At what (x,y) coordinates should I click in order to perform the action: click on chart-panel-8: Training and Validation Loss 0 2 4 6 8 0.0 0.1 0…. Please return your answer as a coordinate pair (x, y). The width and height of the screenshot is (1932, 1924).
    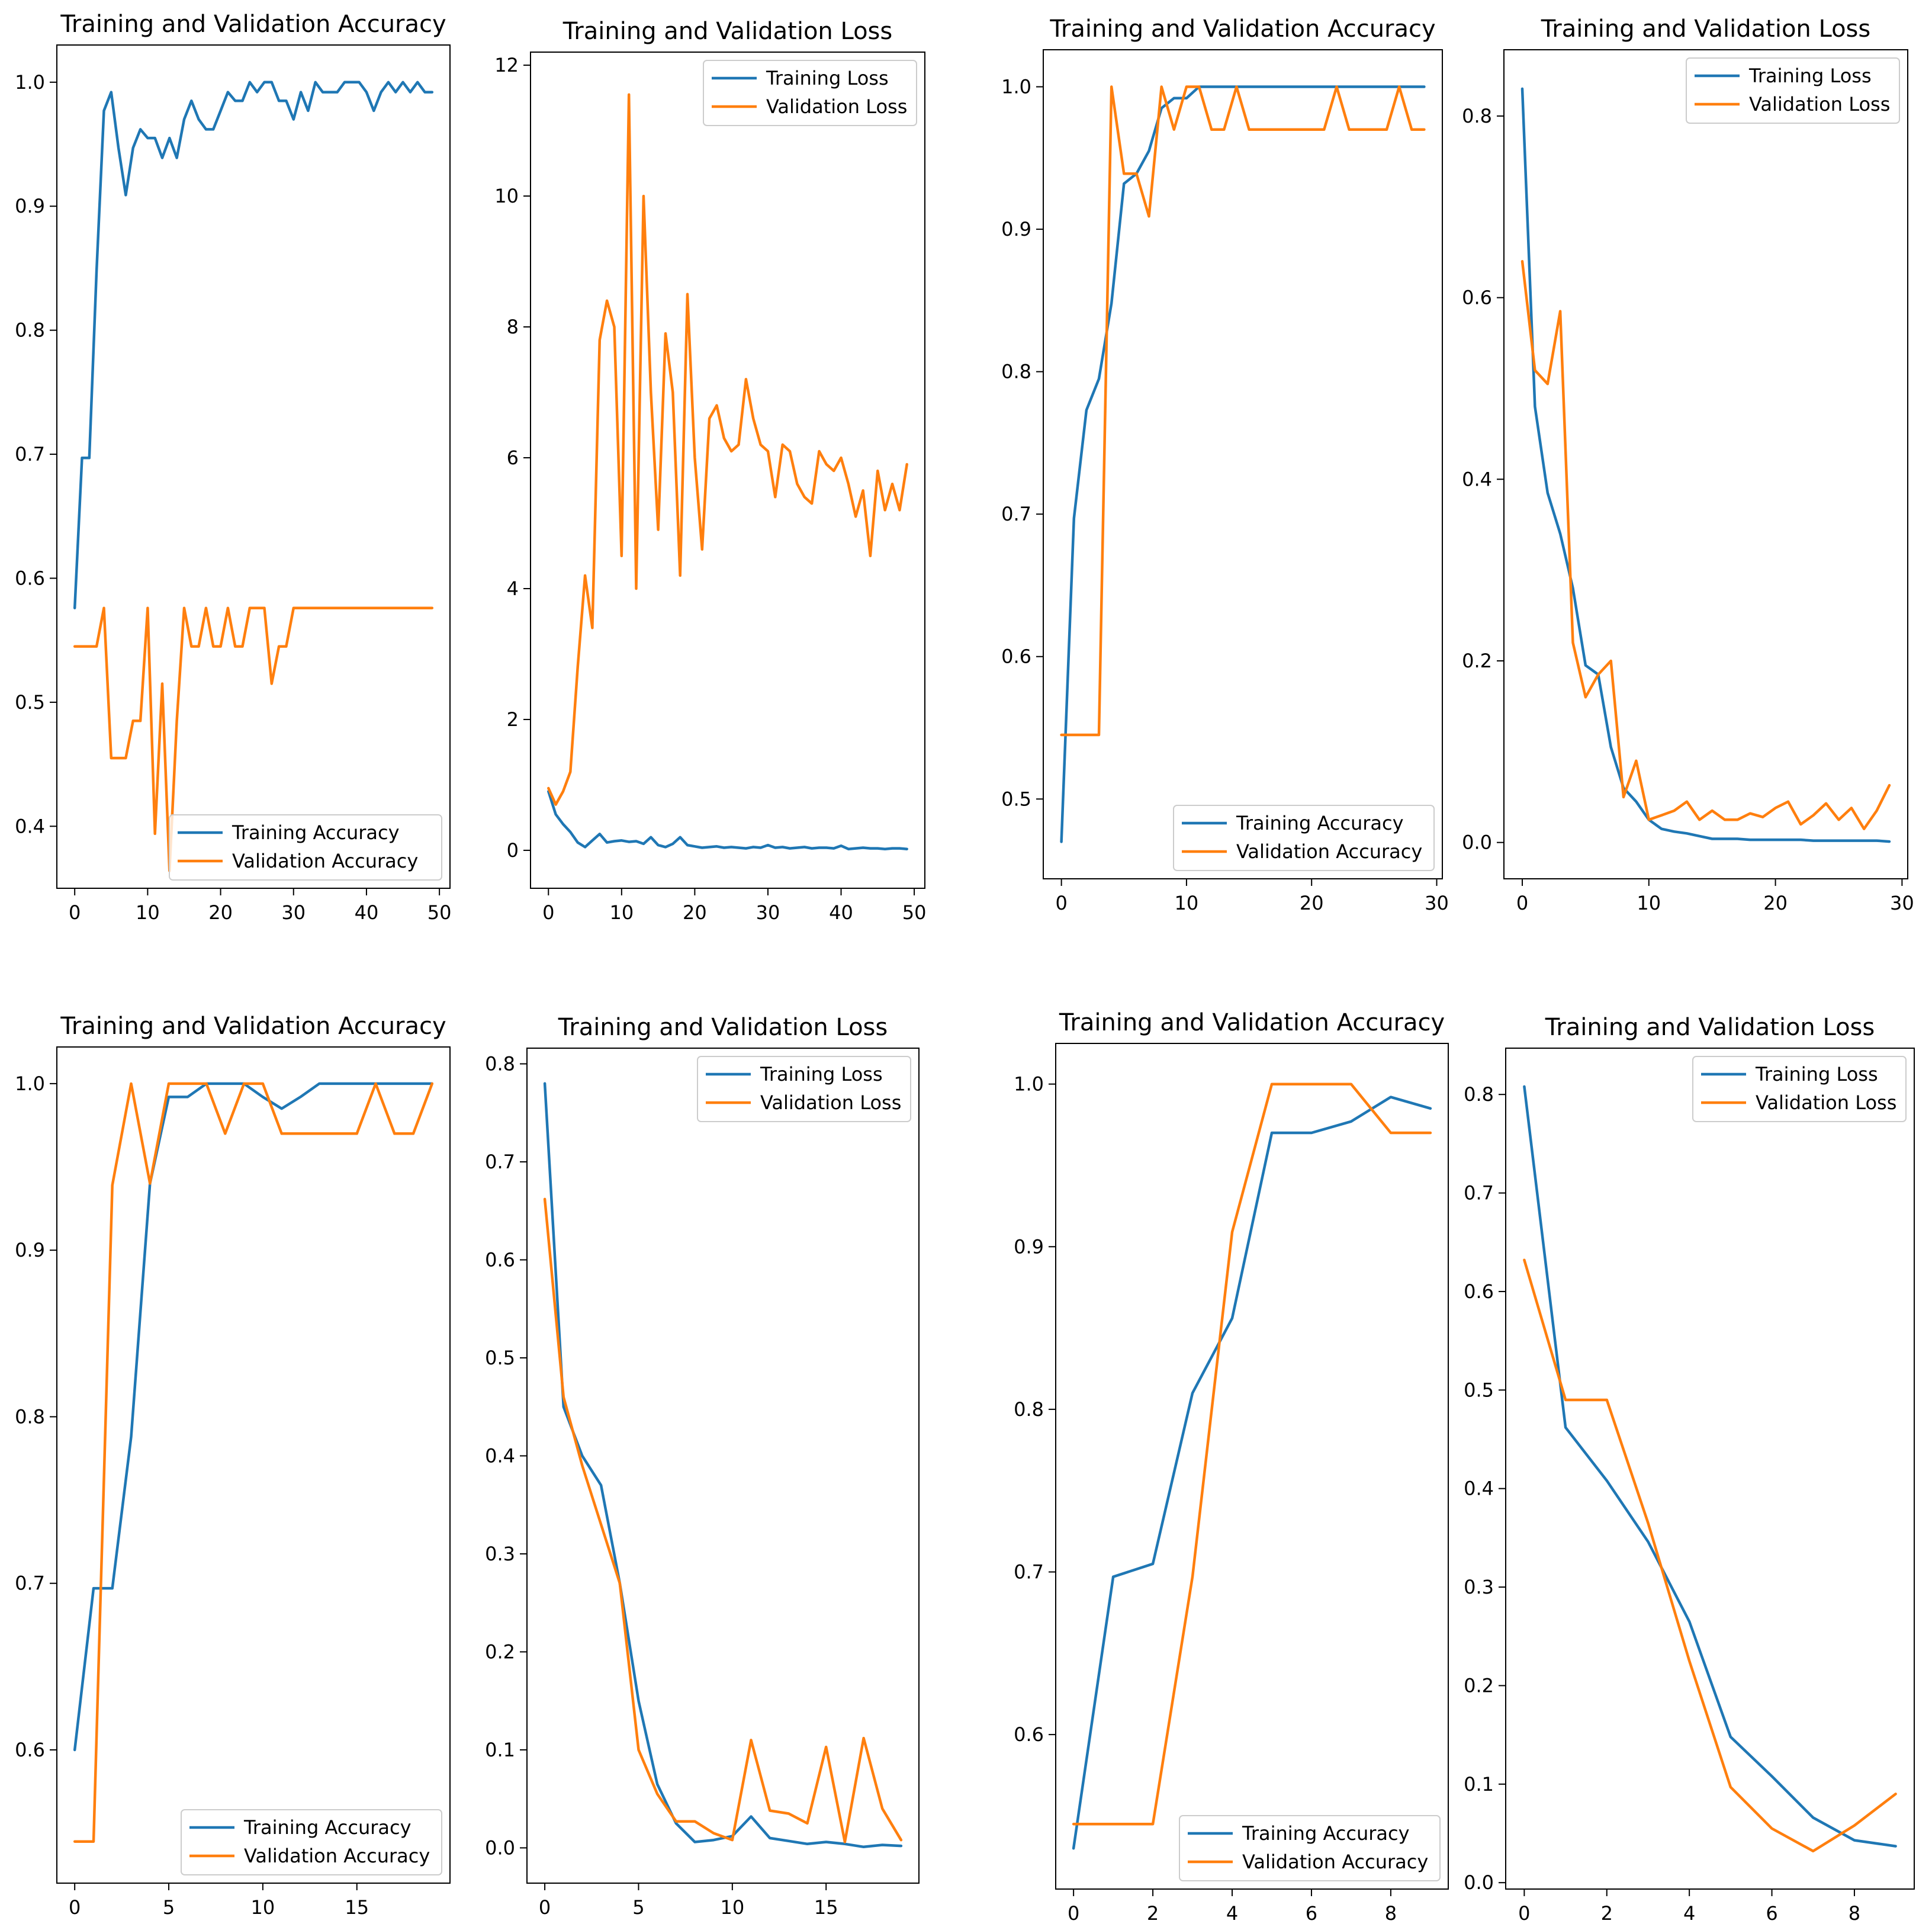
    Looking at the image, I should click on (1689, 1469).